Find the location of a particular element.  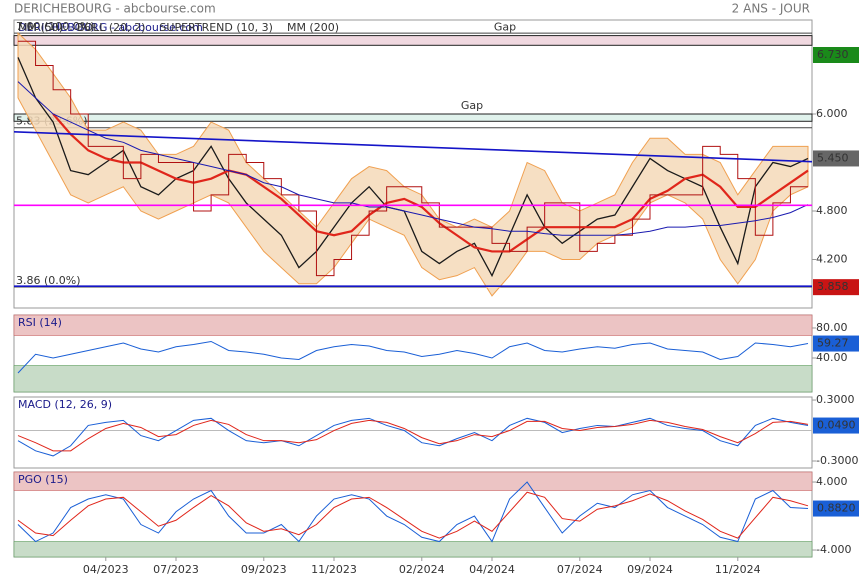

y-tick-label: -4.000 is located at coordinates (833, 549).